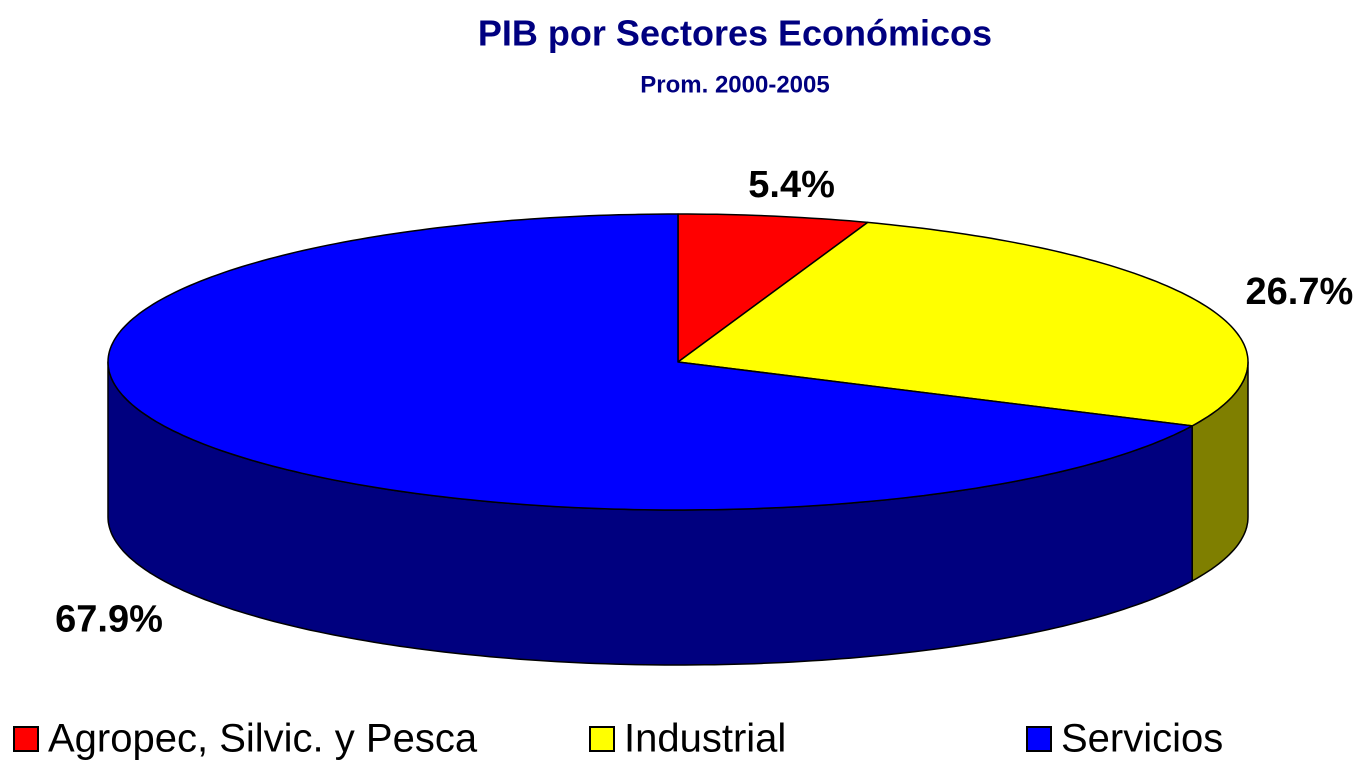 The width and height of the screenshot is (1360, 773). Describe the element at coordinates (1142, 739) in the screenshot. I see `legend-label: Servicios` at that location.